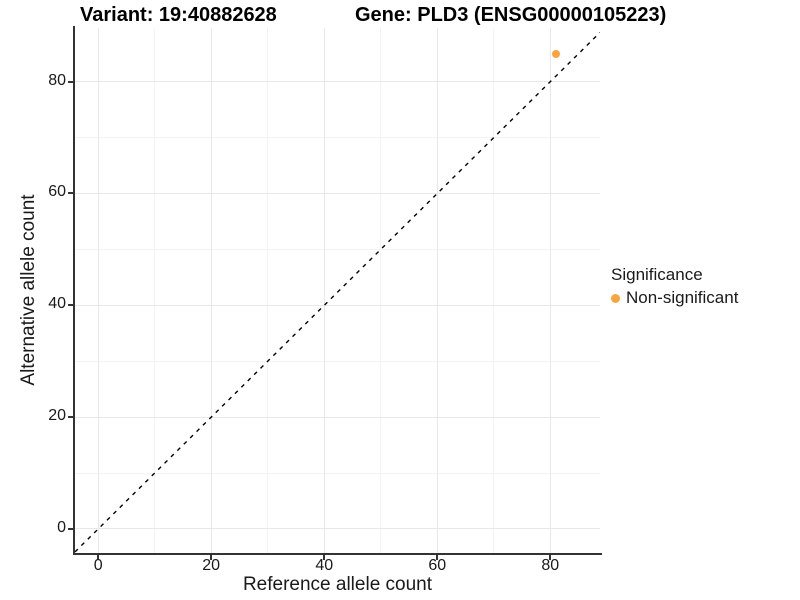  Describe the element at coordinates (28, 290) in the screenshot. I see `y-axis-title: Alternative allele count` at that location.